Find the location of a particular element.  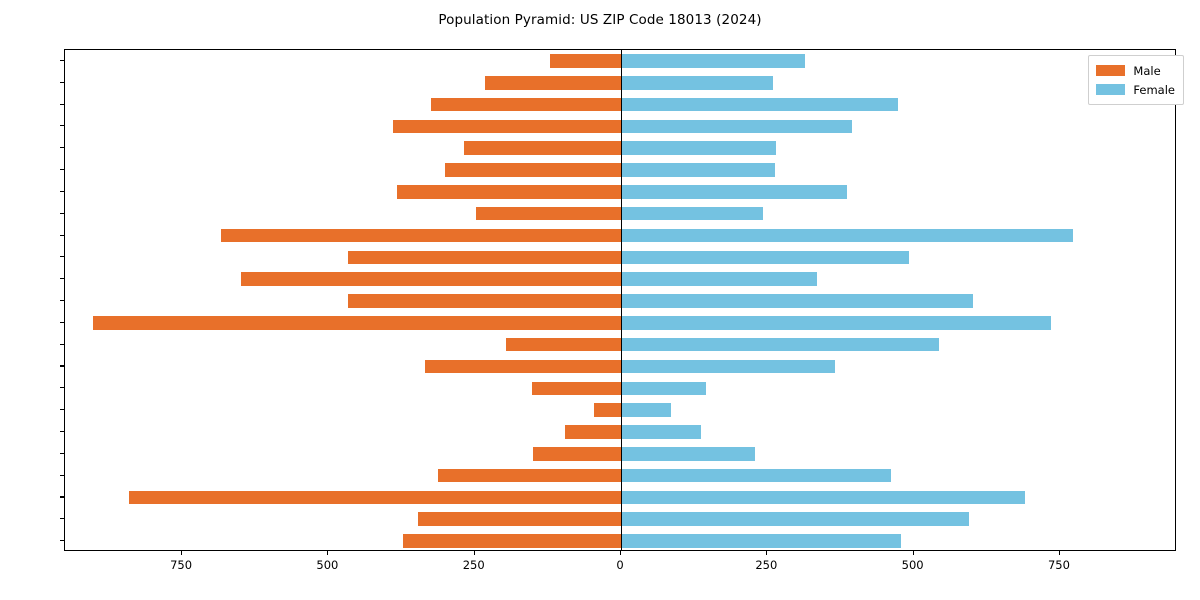

chart-legend: Male Female is located at coordinates (1136, 80).